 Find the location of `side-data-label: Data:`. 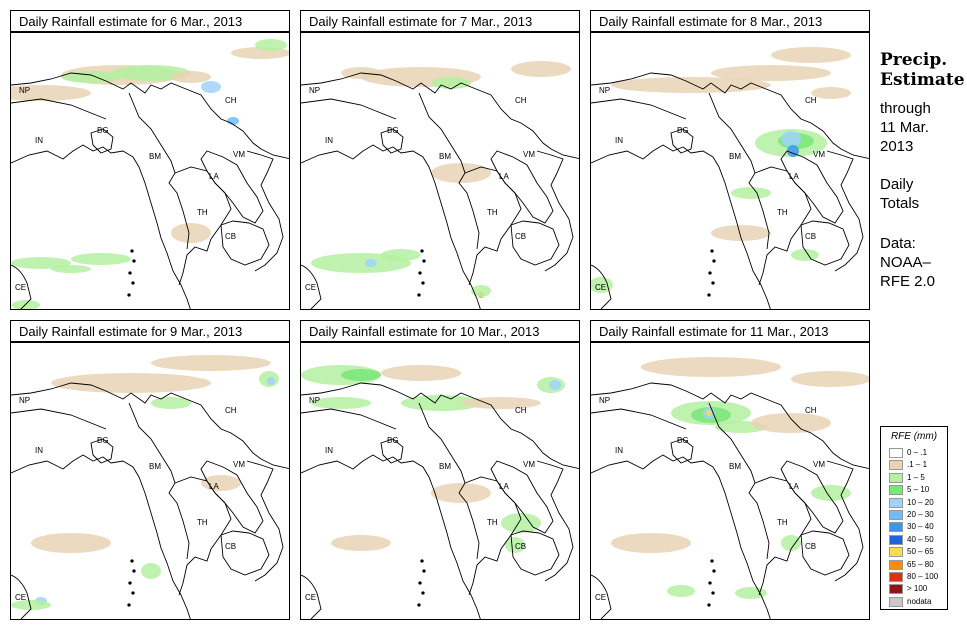

side-data-label: Data: is located at coordinates (898, 243).